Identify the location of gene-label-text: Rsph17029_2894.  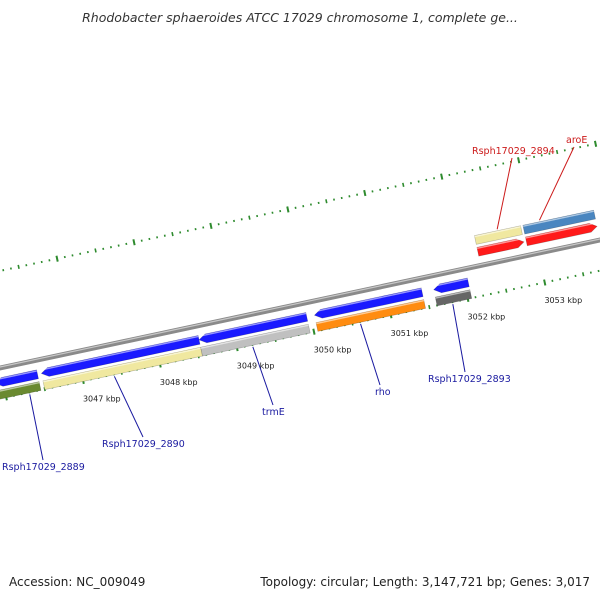
(513, 151).